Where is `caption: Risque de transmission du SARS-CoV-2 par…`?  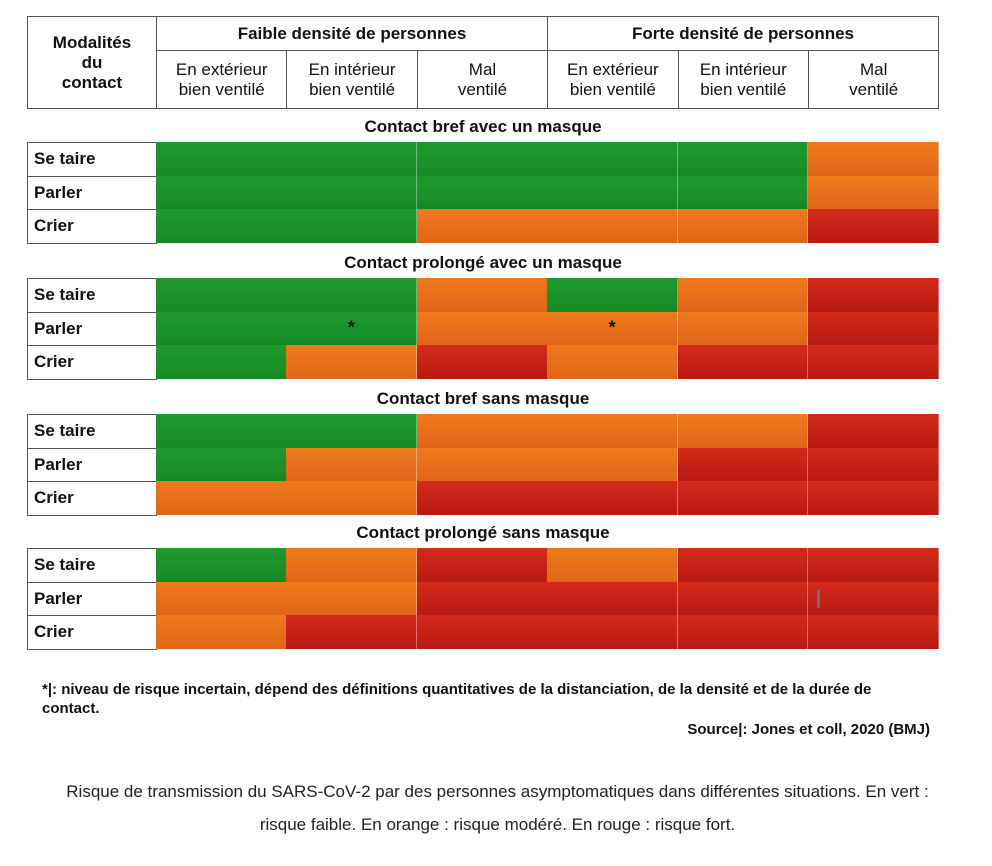 caption: Risque de transmission du SARS-CoV-2 par… is located at coordinates (497, 808).